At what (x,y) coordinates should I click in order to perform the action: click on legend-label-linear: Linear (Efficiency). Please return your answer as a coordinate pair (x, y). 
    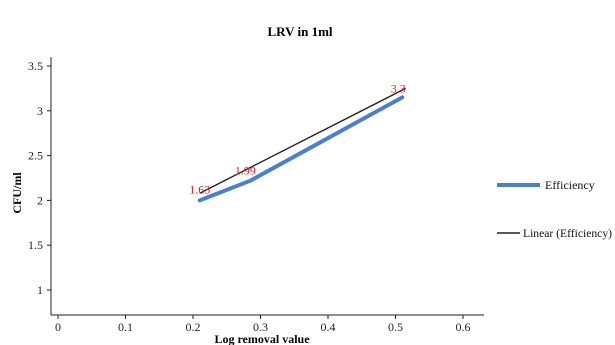
    Looking at the image, I should click on (567, 233).